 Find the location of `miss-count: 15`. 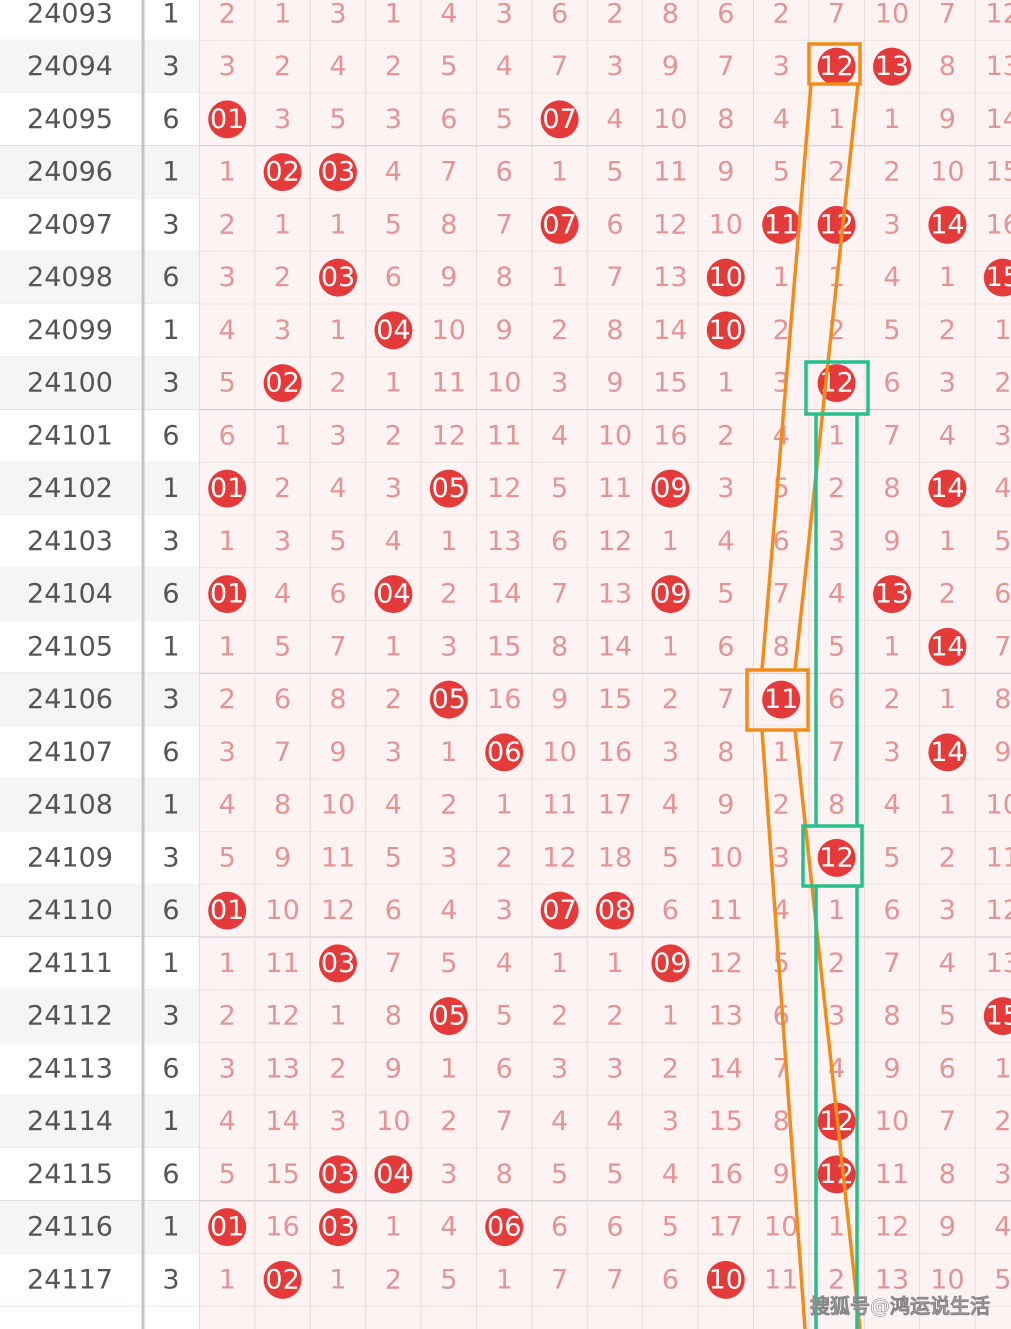

miss-count: 15 is located at coordinates (615, 699).